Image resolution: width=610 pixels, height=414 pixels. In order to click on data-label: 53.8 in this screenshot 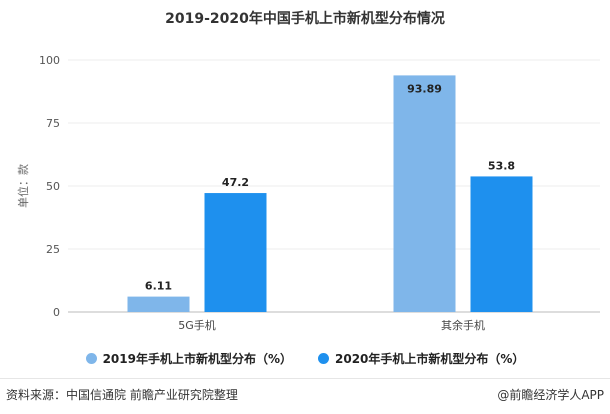, I will do `click(501, 165)`.